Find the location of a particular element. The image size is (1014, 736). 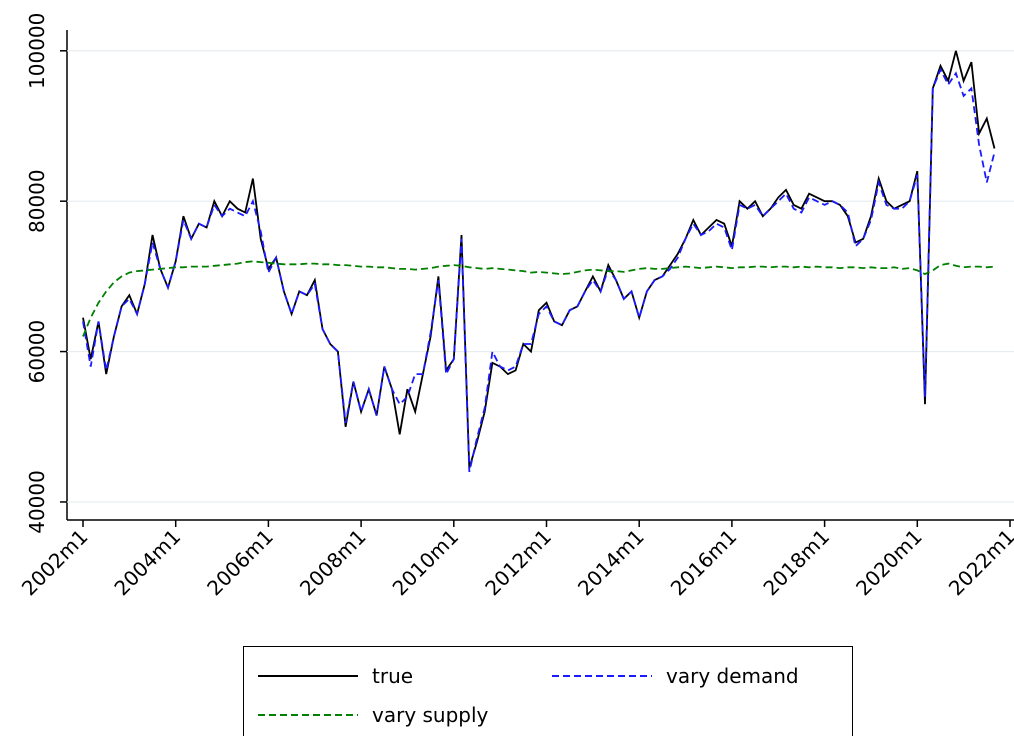

x-tick-label: 2014m1 is located at coordinates (611, 563).